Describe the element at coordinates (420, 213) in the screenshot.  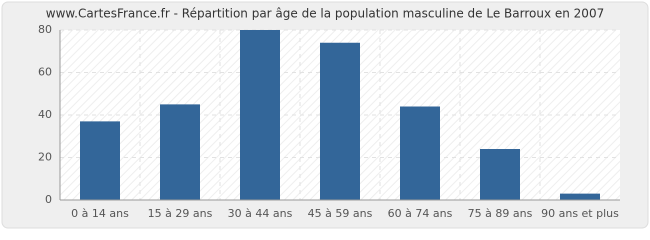
I see `x-tick-label: 60 à 74 ans` at that location.